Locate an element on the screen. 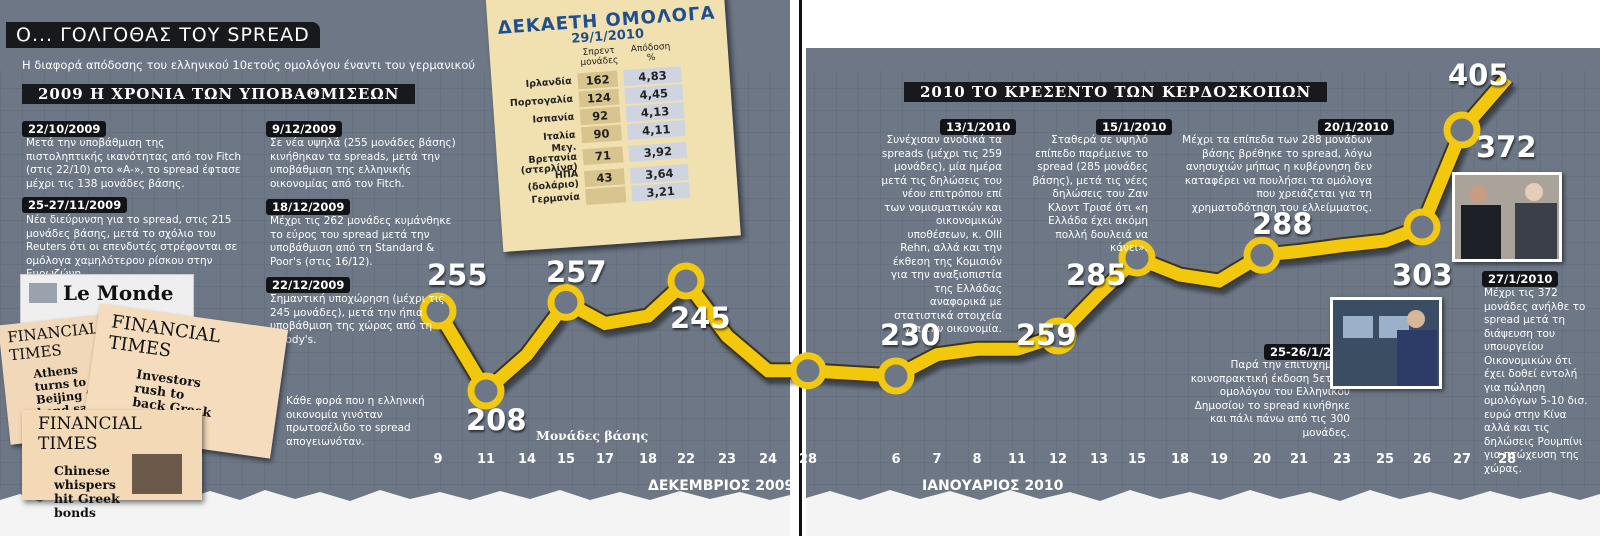  event-date: 22/12/2009 is located at coordinates (308, 285).